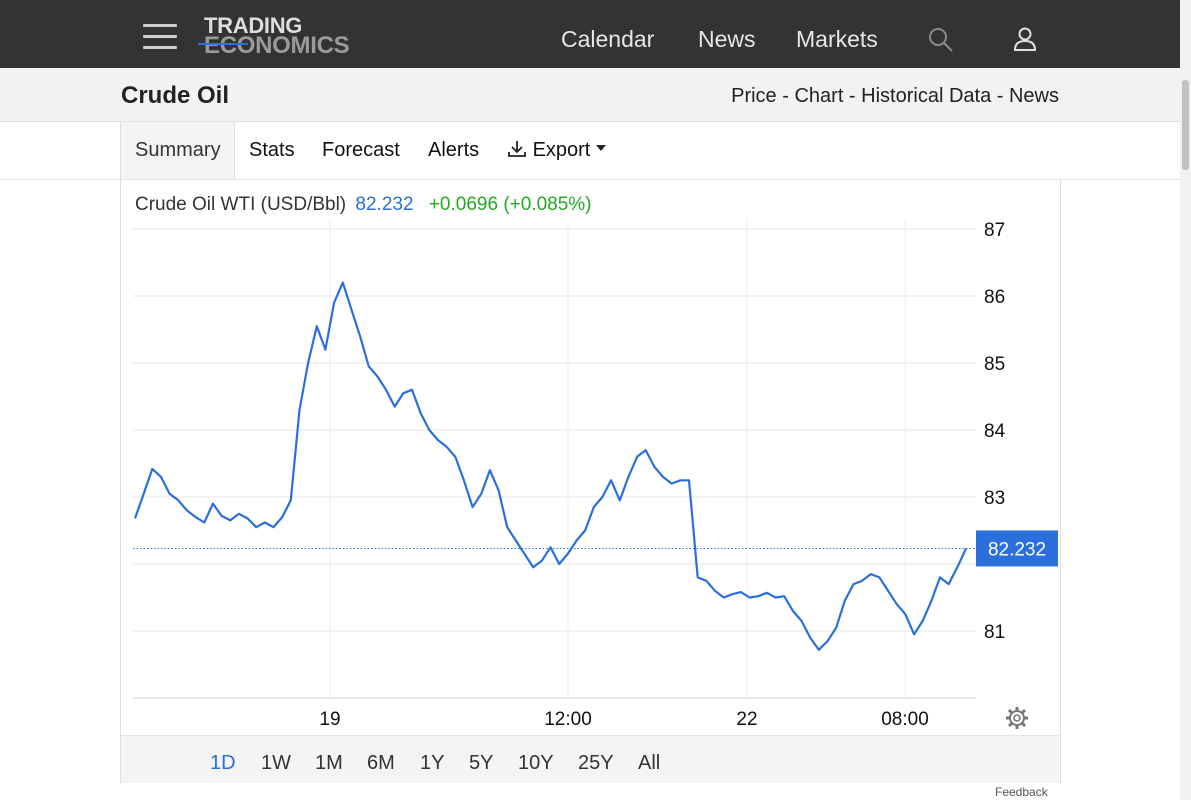 The height and width of the screenshot is (800, 1191). I want to click on tab-export: Export, so click(556, 150).